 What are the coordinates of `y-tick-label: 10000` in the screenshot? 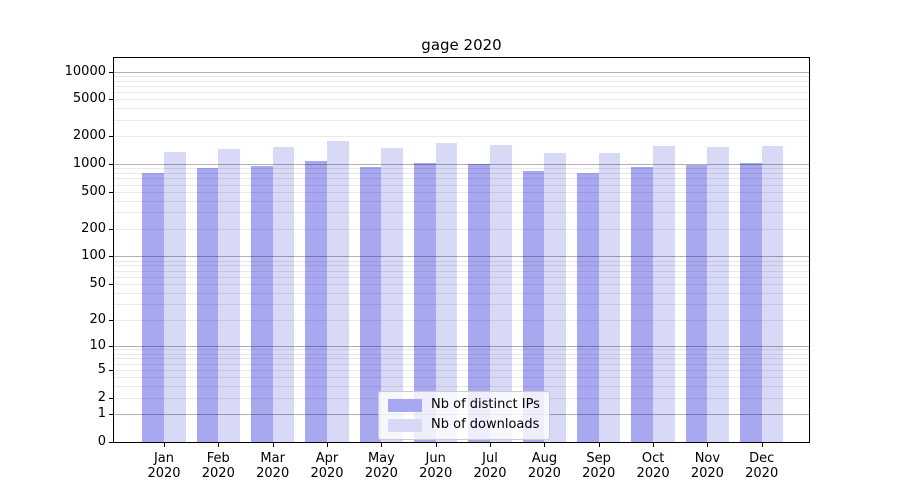 It's located at (85, 71).